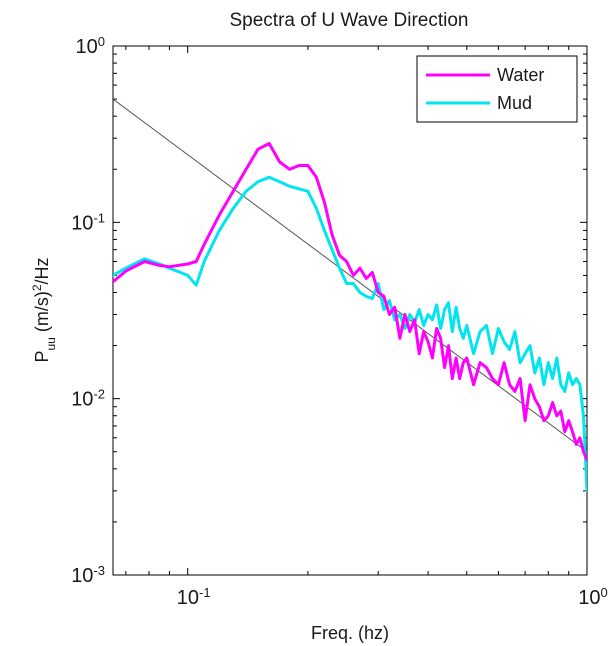  Describe the element at coordinates (350, 633) in the screenshot. I see `x-axis-label: Freq. (hz)` at that location.